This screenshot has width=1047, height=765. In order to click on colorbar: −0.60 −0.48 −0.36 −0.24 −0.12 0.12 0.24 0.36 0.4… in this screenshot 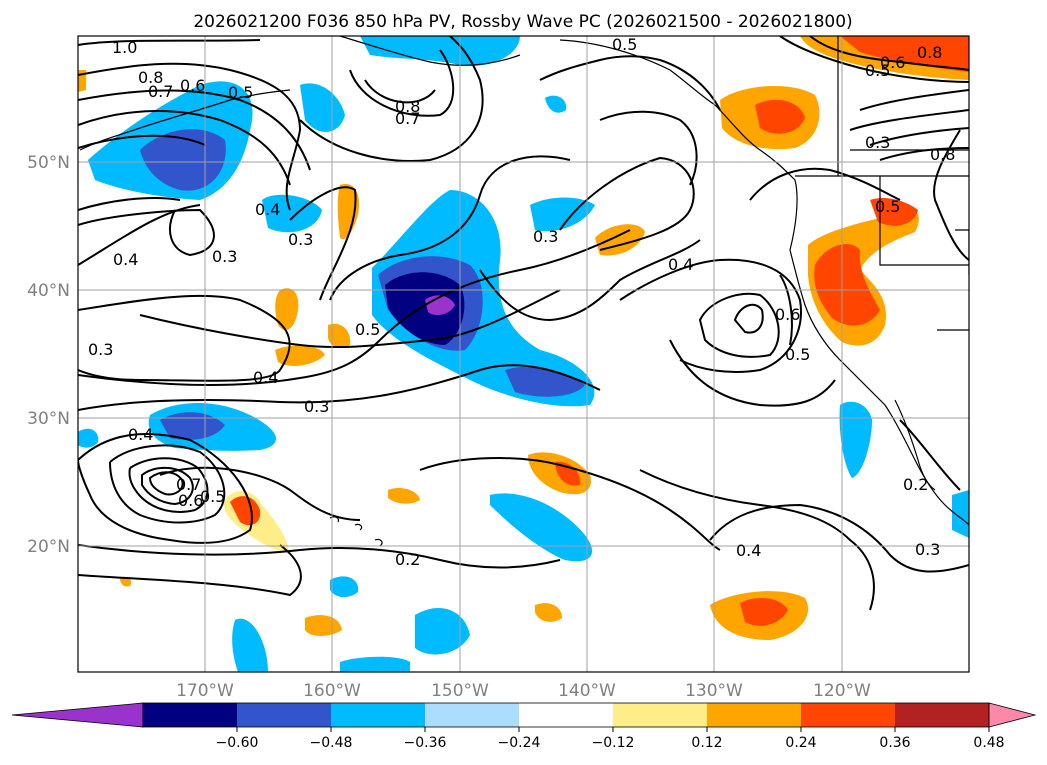, I will do `click(524, 726)`.